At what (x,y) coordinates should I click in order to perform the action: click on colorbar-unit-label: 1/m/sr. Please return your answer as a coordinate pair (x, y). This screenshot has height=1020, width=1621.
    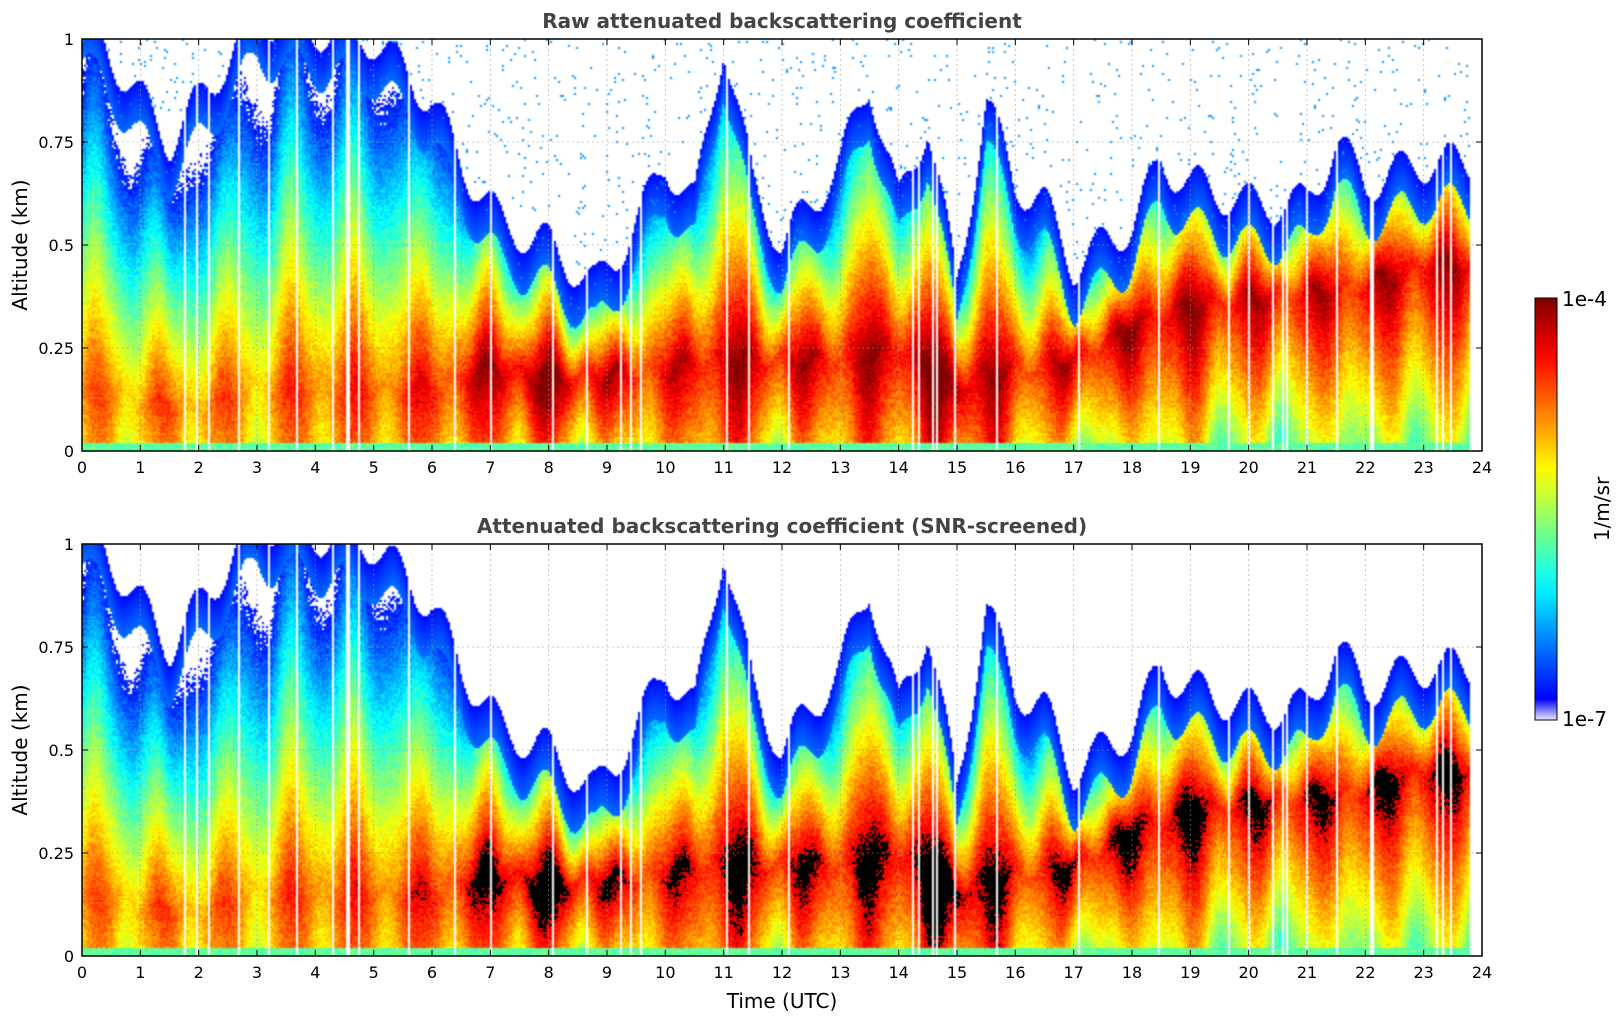
    Looking at the image, I should click on (1602, 508).